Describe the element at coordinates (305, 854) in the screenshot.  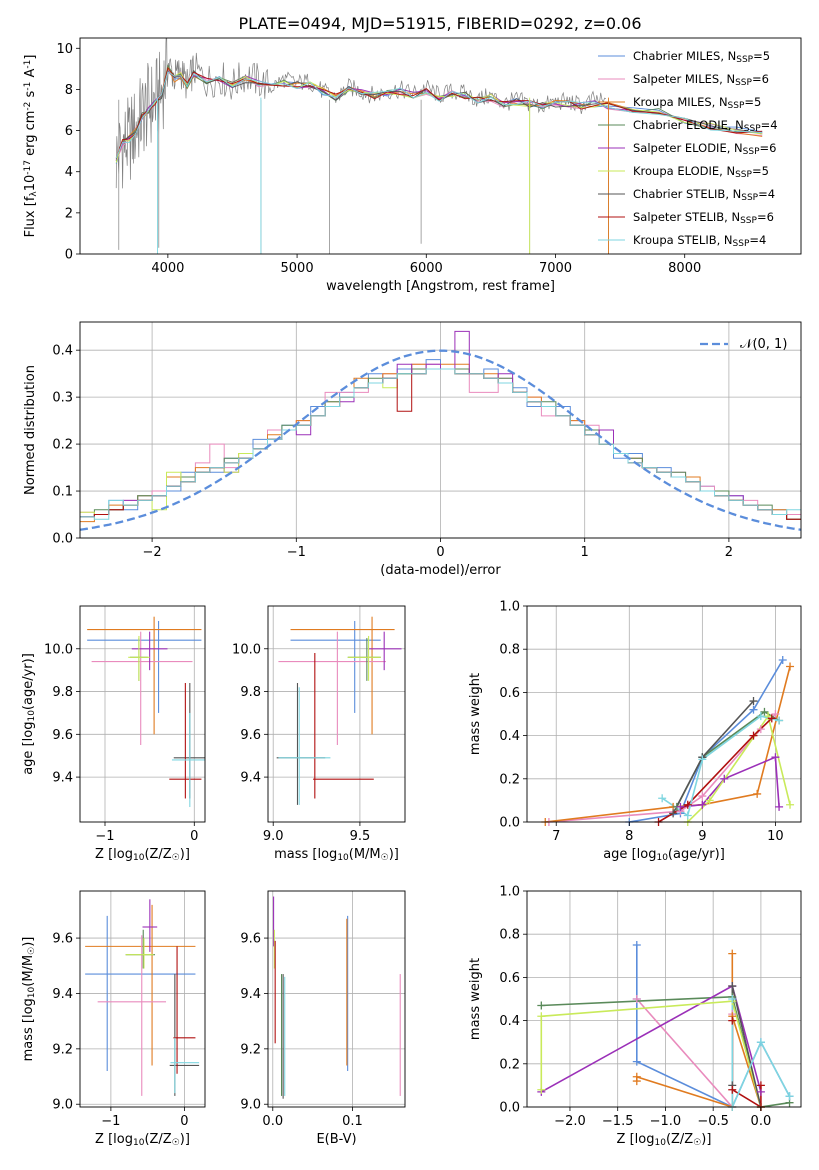
I see `label-part: mass [log` at that location.